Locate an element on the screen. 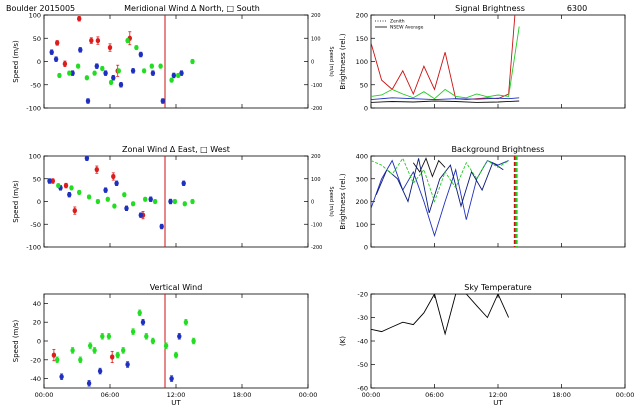 The image size is (640, 420). y-right-tick-label: -100 is located at coordinates (316, 225).